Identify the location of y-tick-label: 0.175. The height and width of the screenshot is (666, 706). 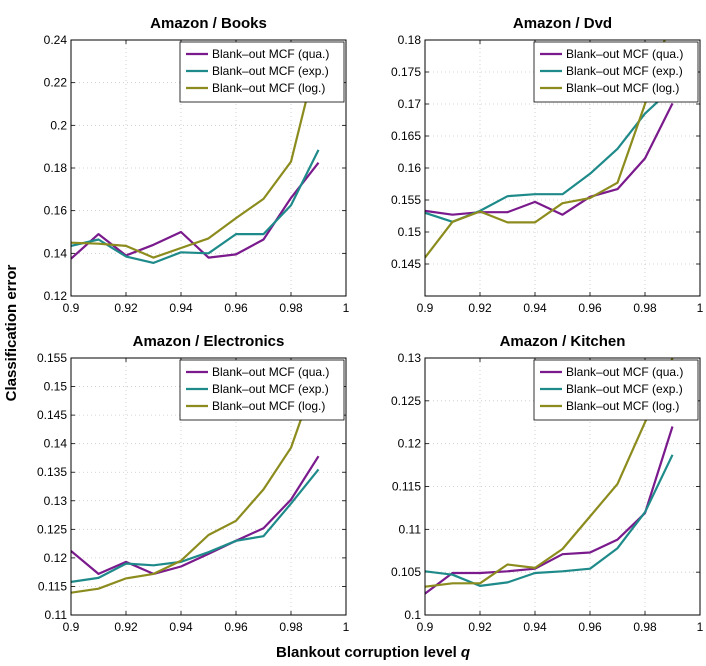
(406, 72).